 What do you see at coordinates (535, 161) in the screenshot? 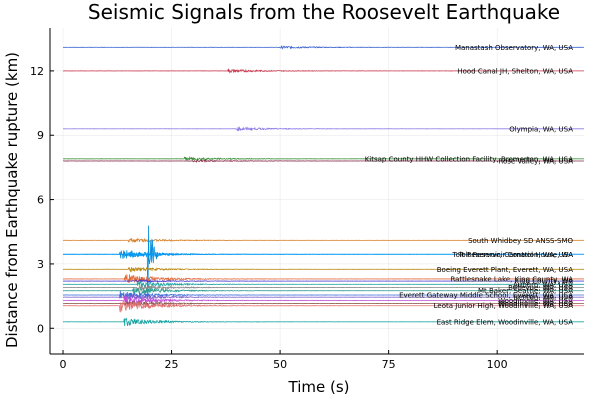
I see `series-label: Rose Valley, WA, USA` at bounding box center [535, 161].